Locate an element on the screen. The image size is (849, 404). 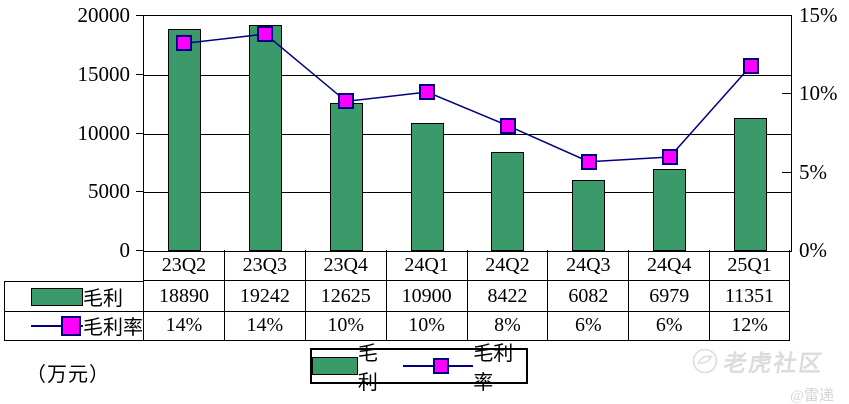
watermark-brand: 老虎社区 is located at coordinates (773, 363).